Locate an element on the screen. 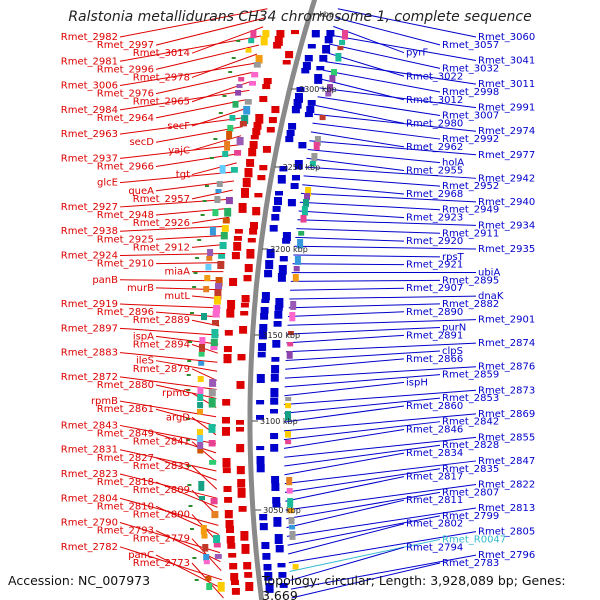  right-gene-label: rpsT is located at coordinates (453, 257).